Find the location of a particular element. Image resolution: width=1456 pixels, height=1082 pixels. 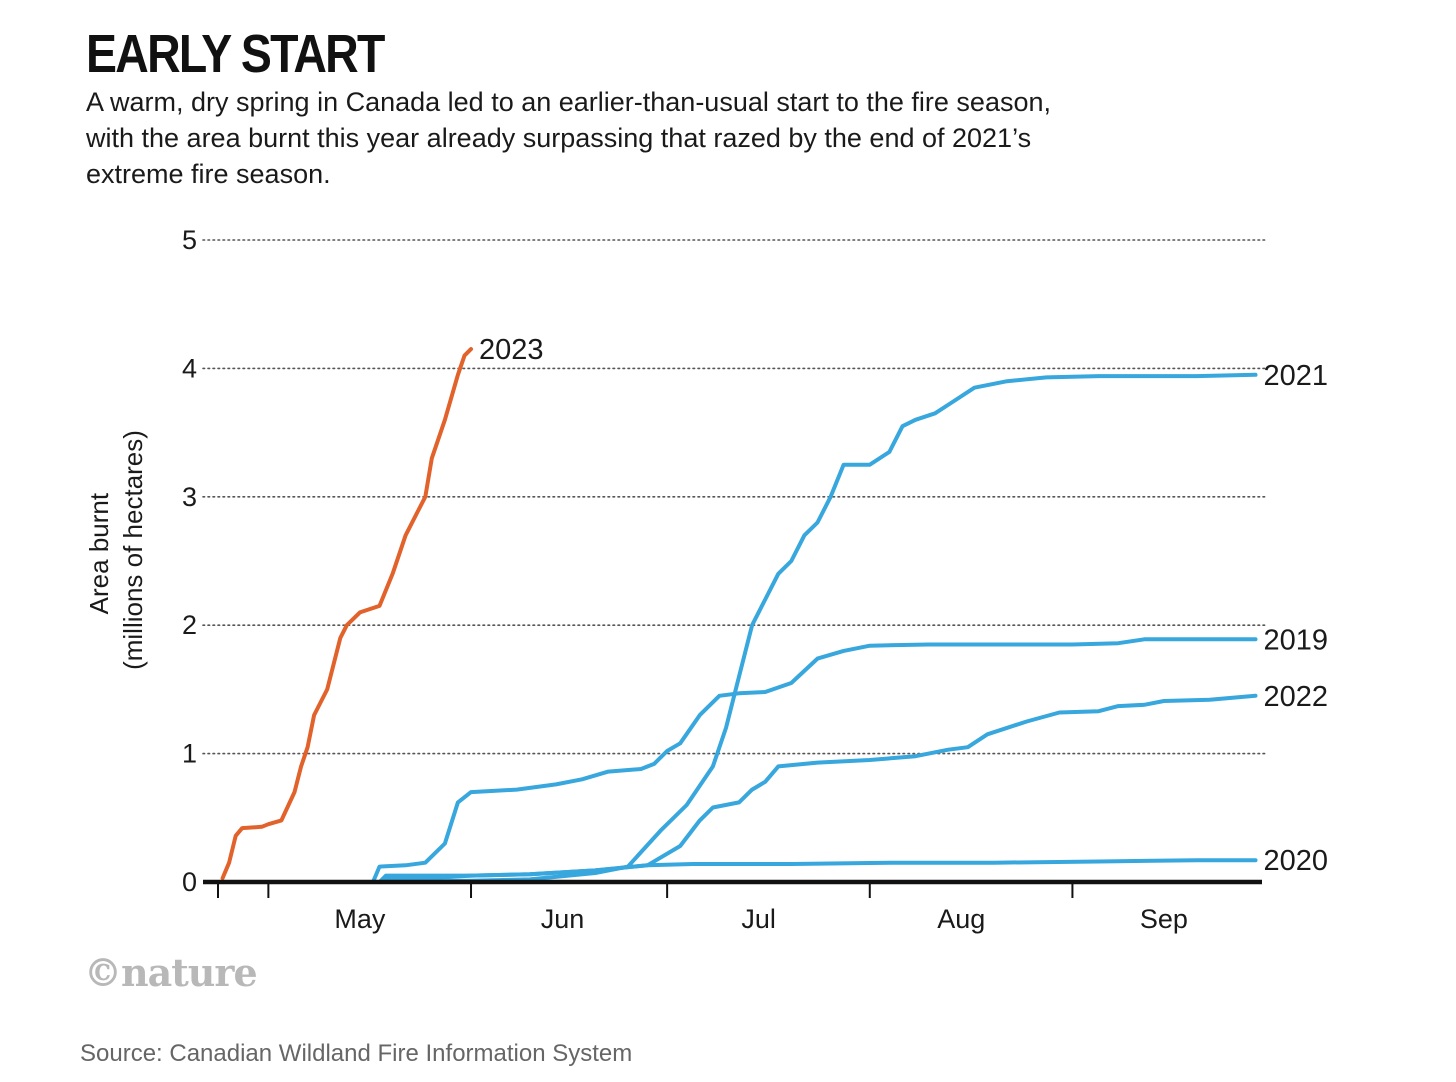

x-tick-label-jul: Jul is located at coordinates (758, 919).